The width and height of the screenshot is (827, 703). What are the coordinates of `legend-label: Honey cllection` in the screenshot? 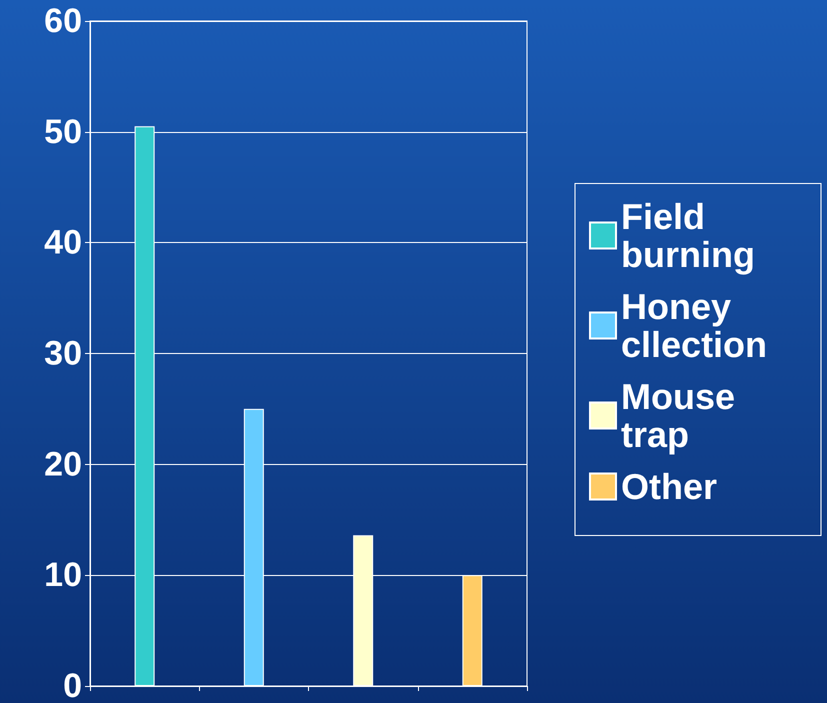 It's located at (694, 325).